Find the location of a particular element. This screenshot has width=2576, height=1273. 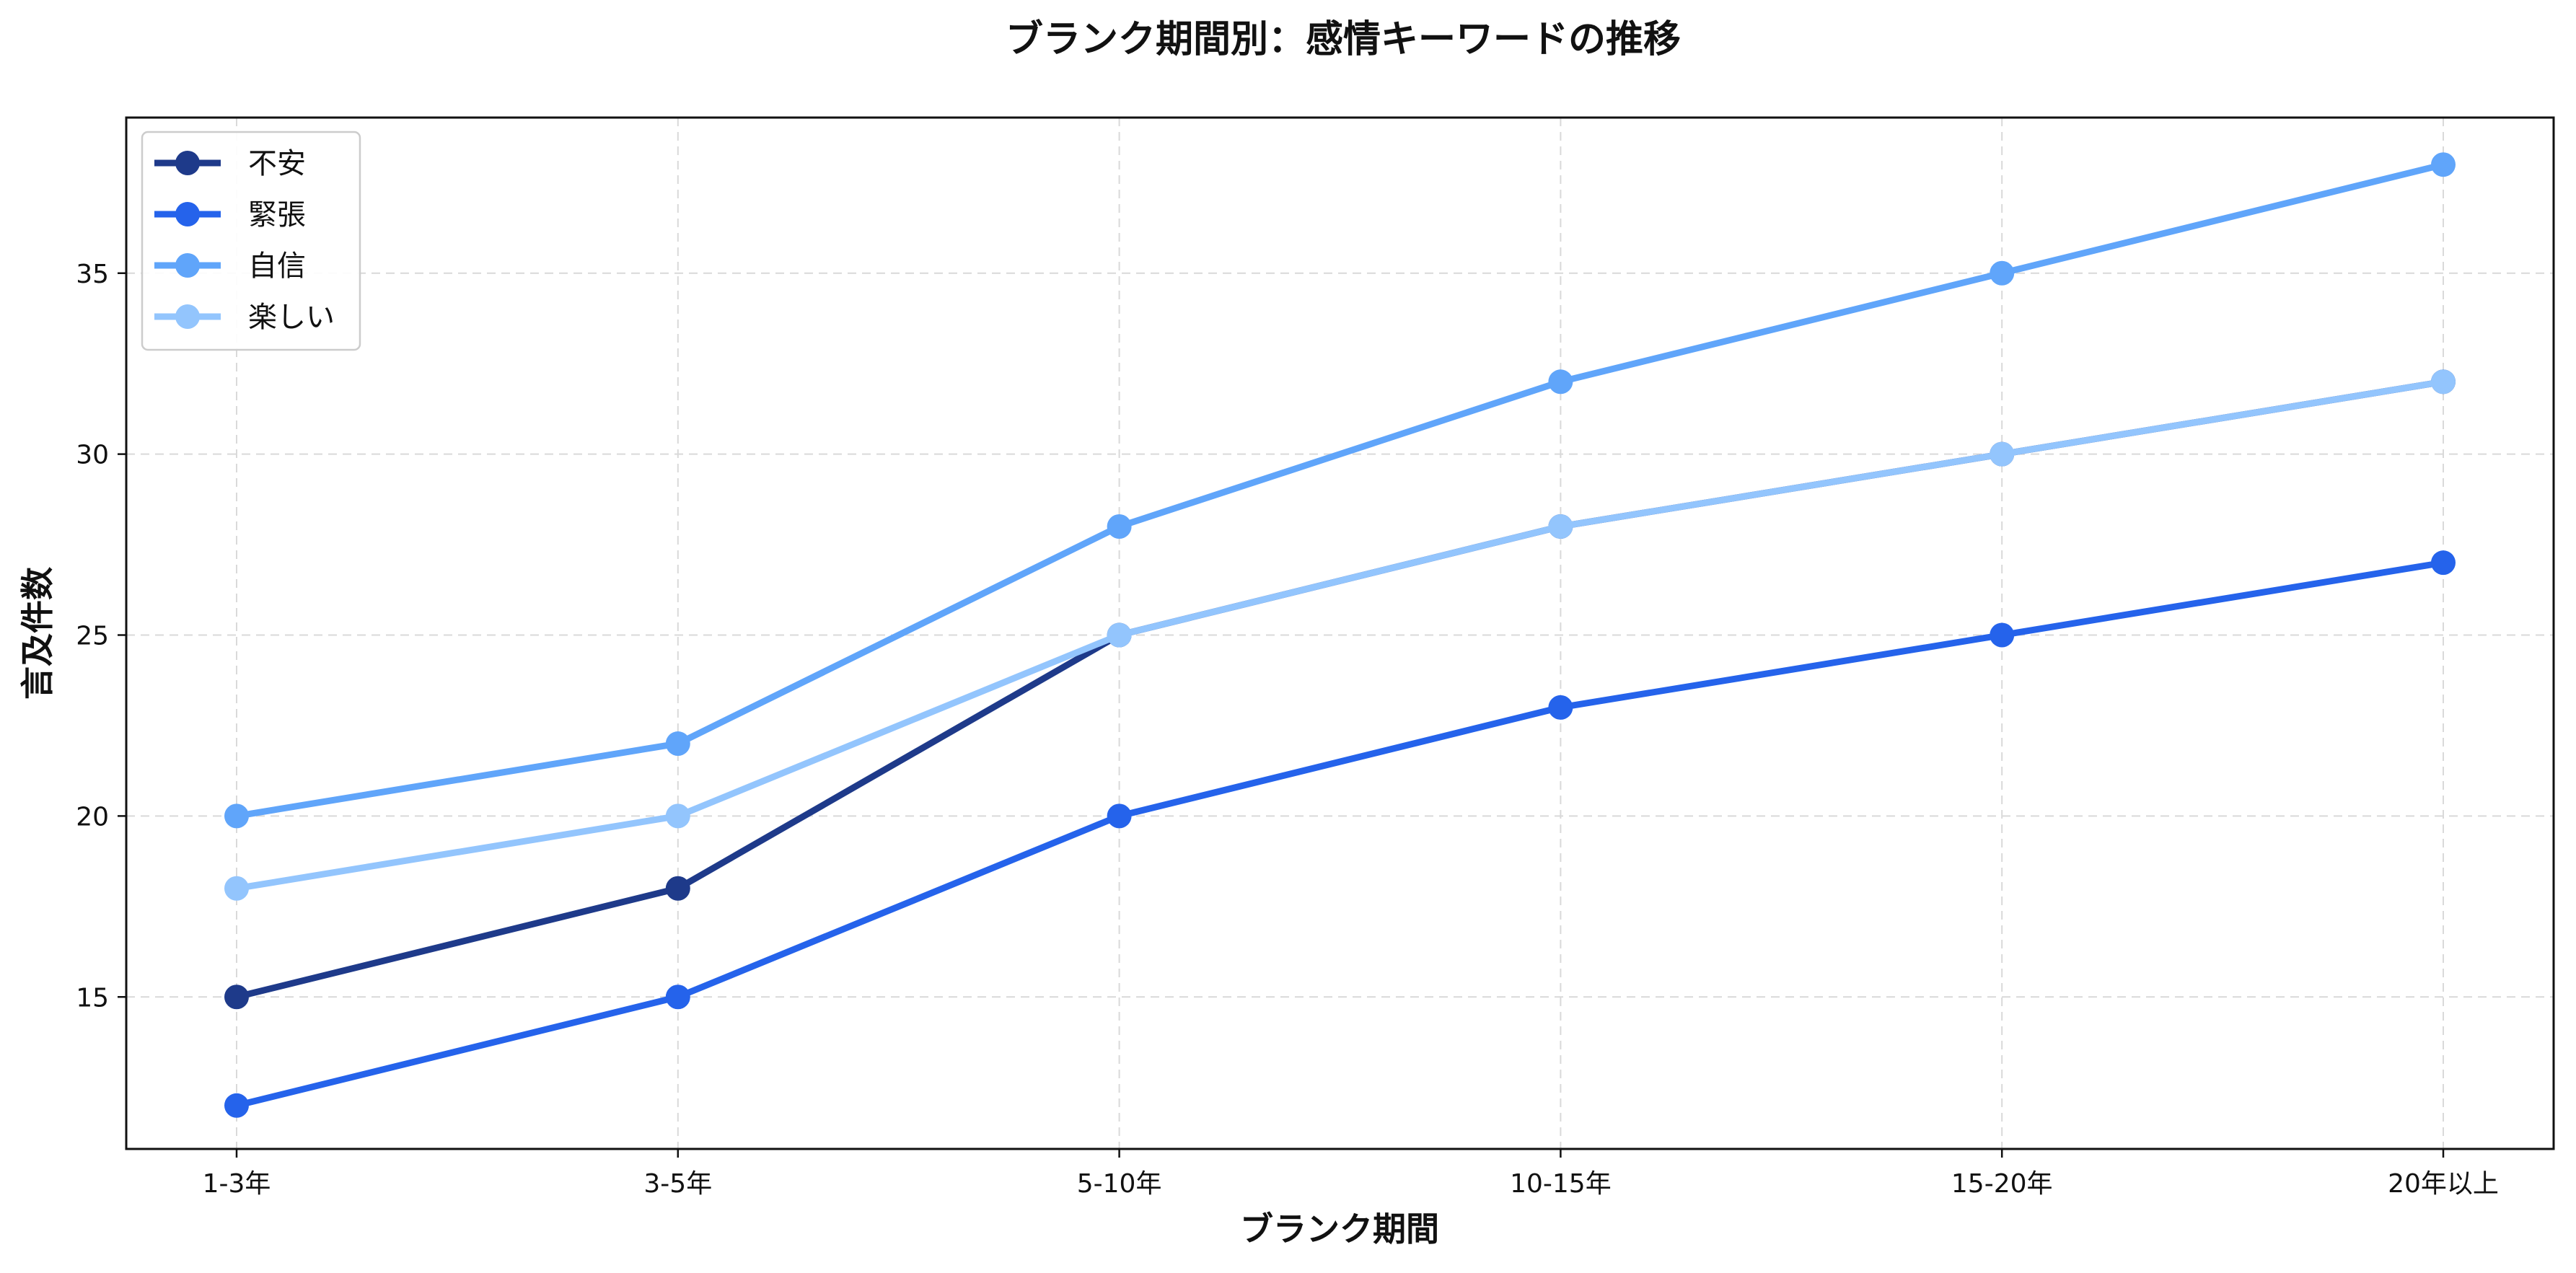

y-tick-label: 35 is located at coordinates (92, 274).